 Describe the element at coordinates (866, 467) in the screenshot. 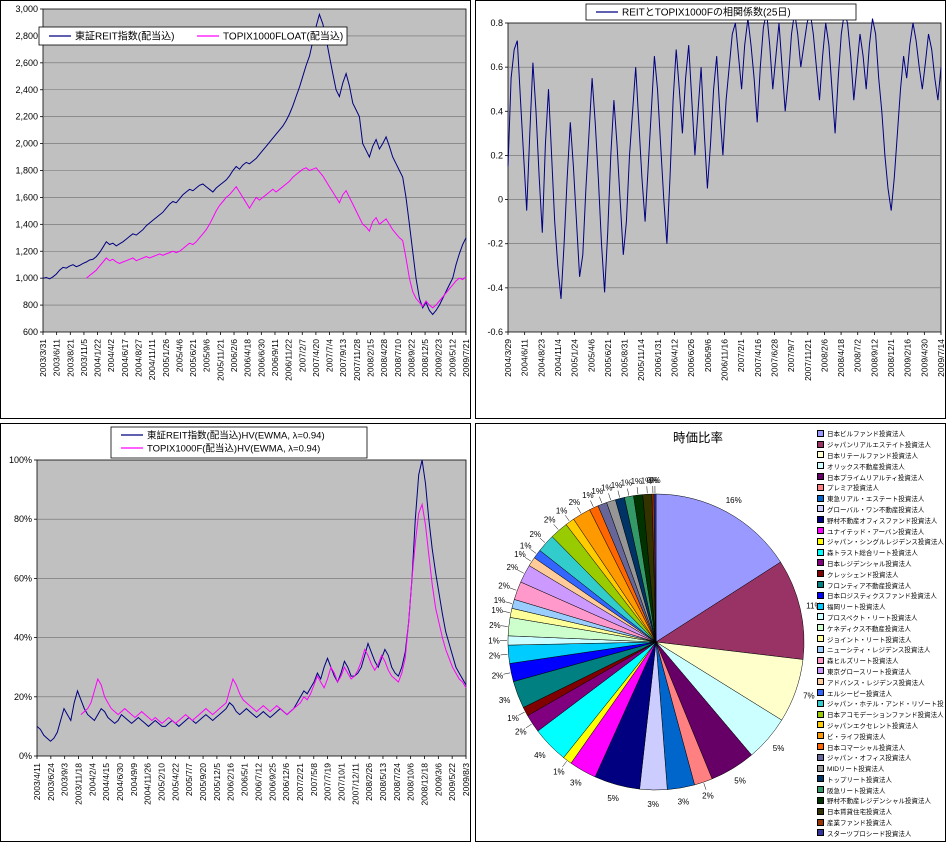

I see `legend-label: オリックス不動産投資法人` at that location.